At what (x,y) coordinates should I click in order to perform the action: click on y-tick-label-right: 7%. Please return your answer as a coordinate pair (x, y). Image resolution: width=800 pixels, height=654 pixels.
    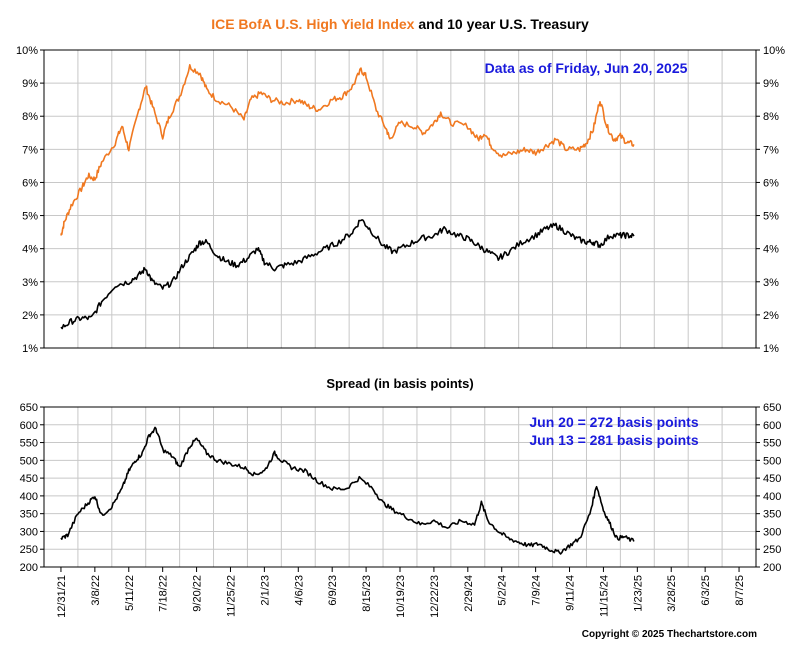
    Looking at the image, I should click on (771, 150).